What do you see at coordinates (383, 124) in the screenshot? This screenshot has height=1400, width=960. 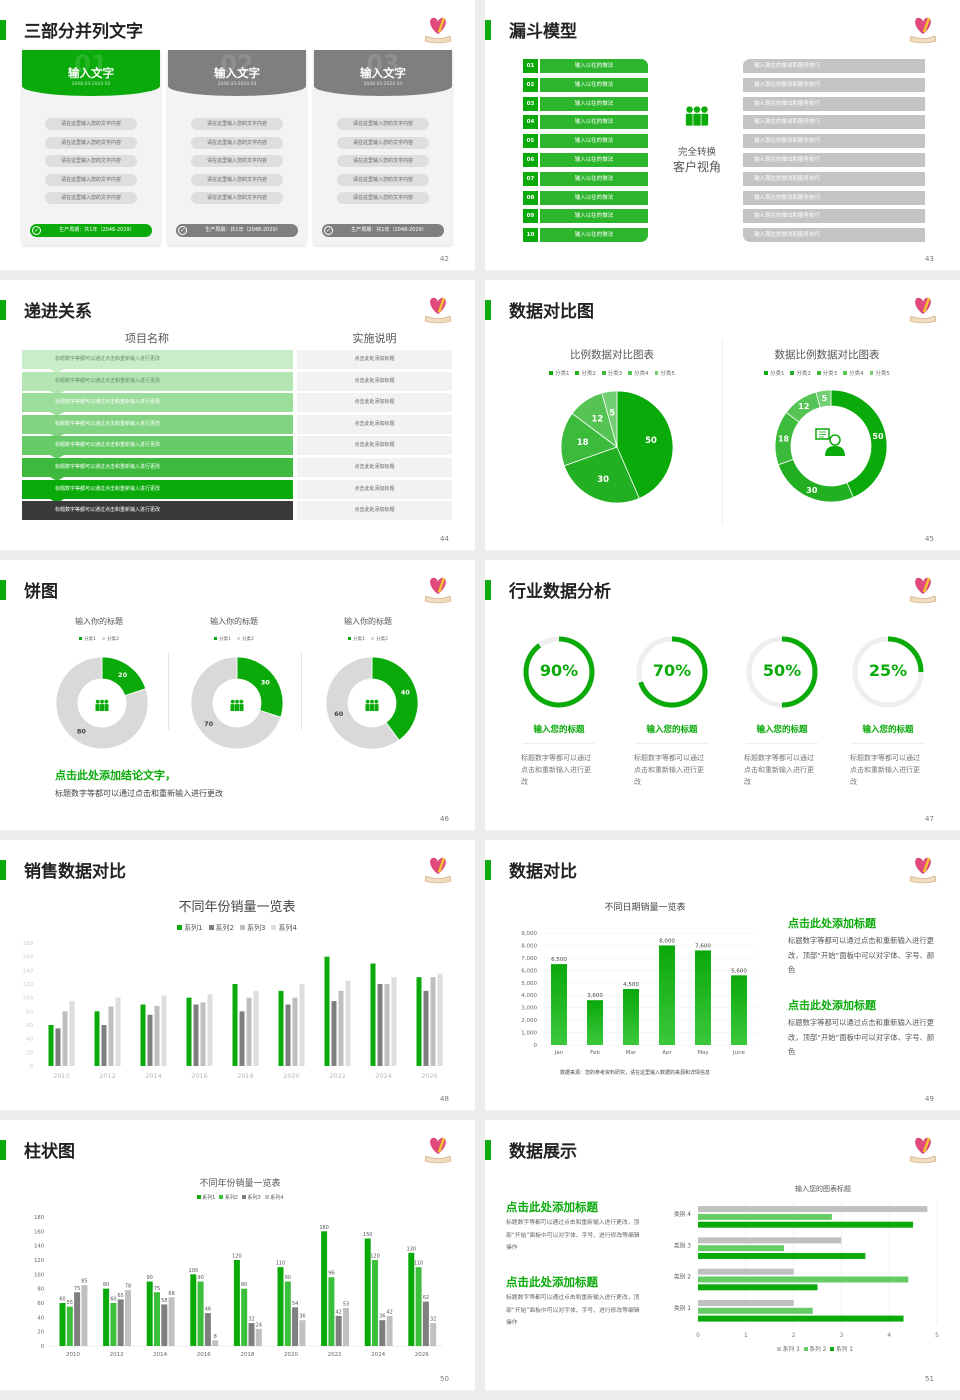 I see `card-item: 请在这里输入您的文字内容` at bounding box center [383, 124].